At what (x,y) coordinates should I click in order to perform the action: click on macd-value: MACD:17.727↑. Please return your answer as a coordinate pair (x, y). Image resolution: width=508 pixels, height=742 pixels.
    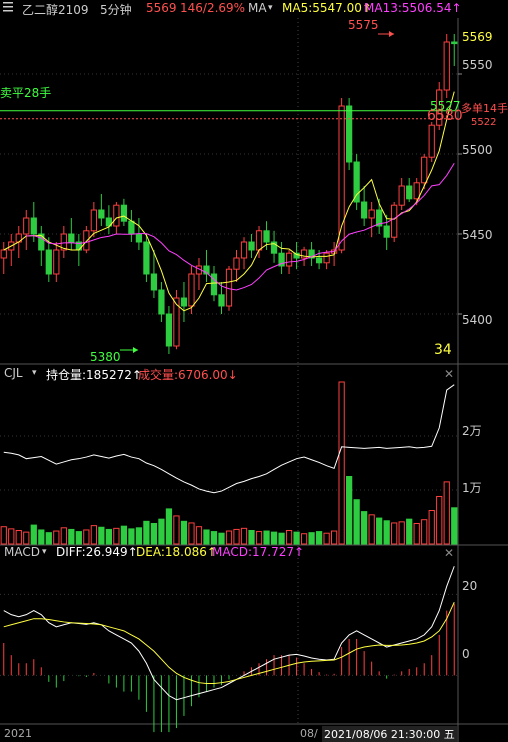
    Looking at the image, I should click on (258, 552).